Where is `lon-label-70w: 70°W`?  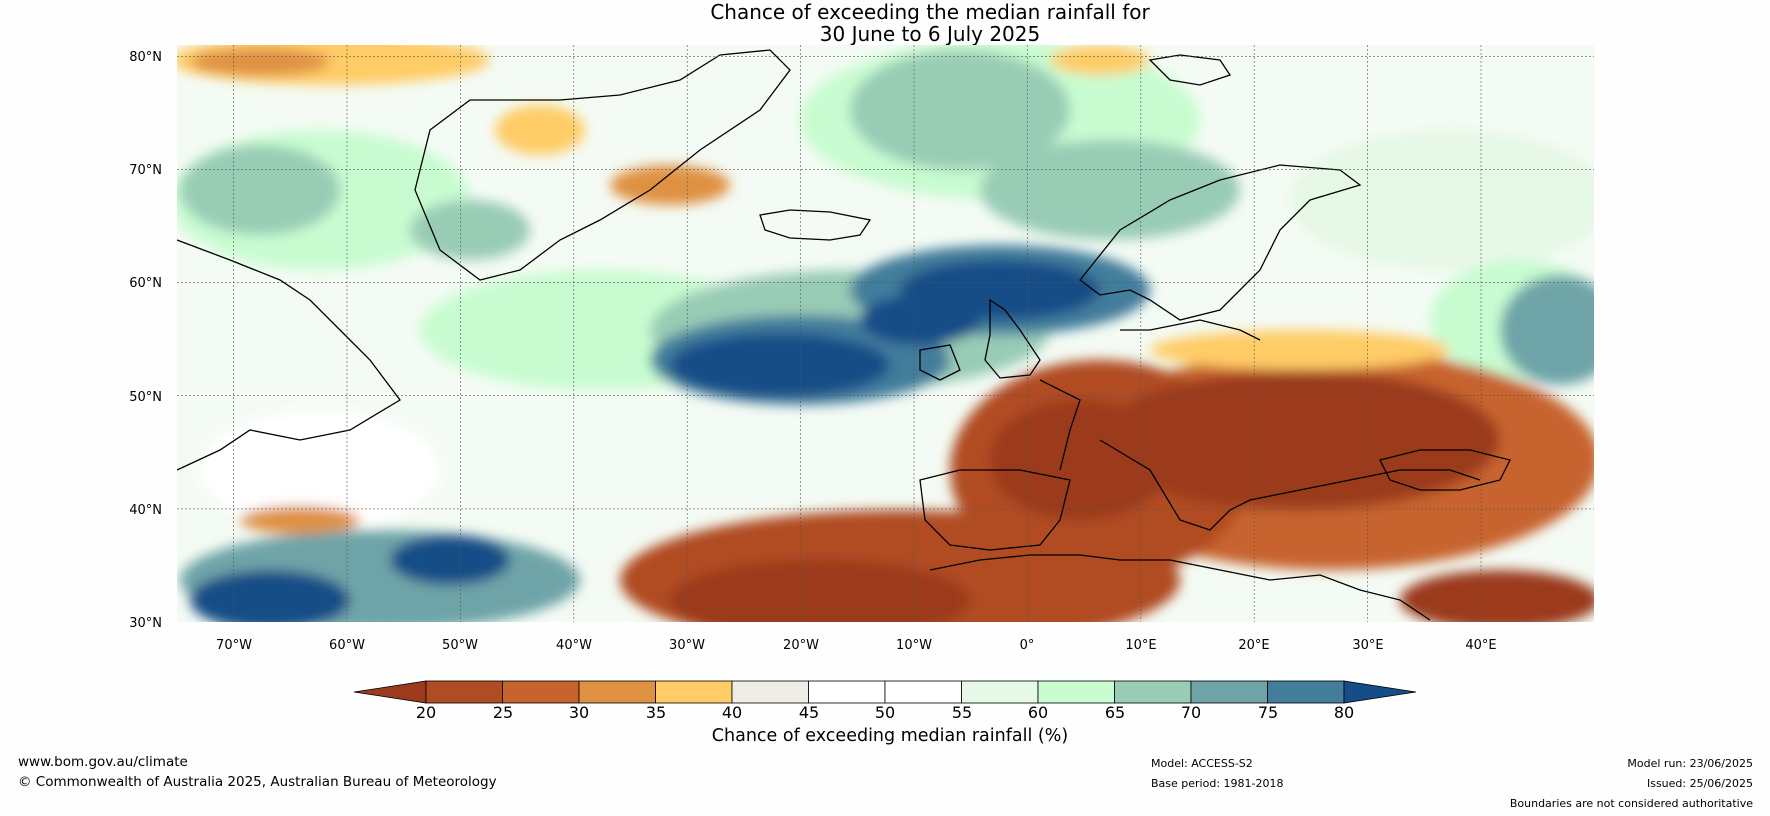 lon-label-70w: 70°W is located at coordinates (234, 645).